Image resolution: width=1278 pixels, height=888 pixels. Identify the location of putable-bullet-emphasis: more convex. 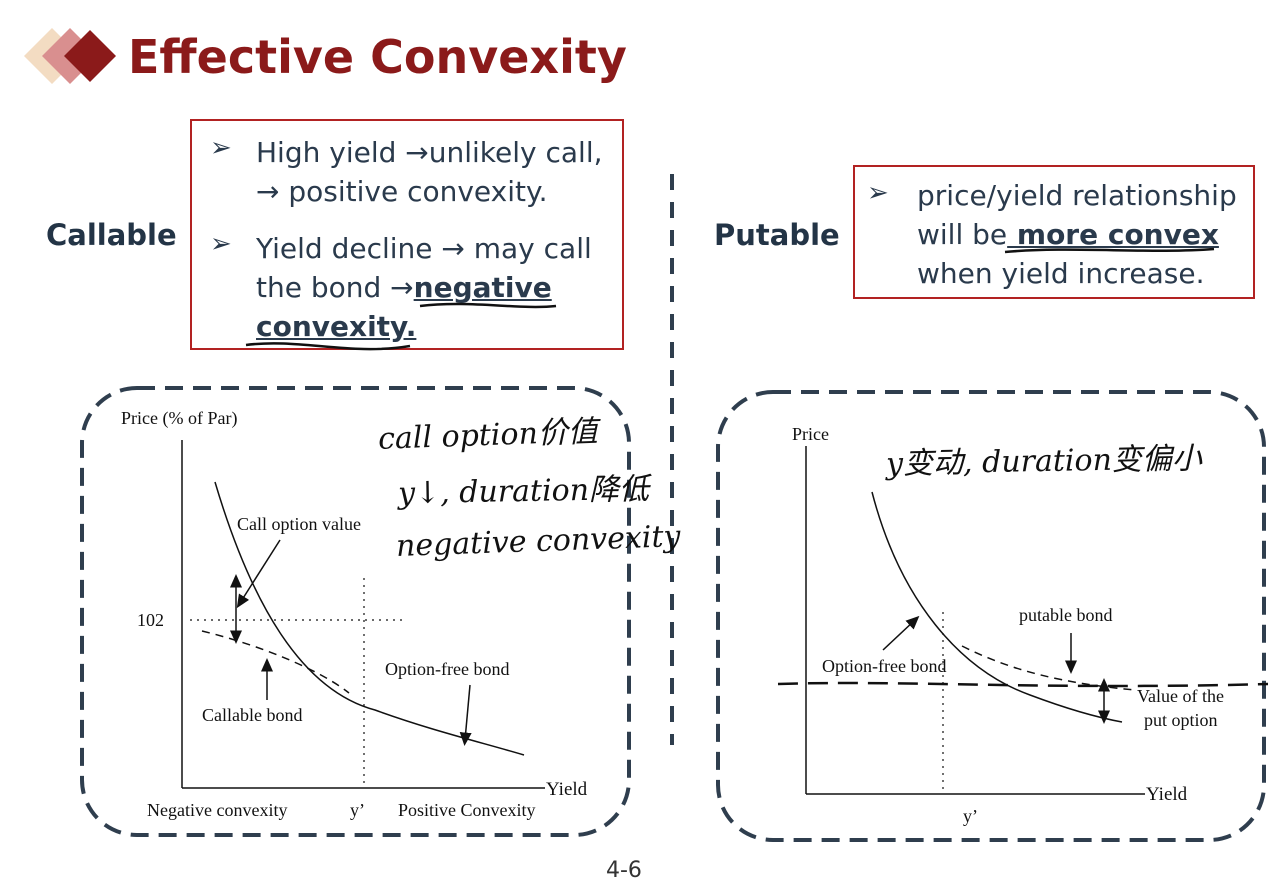
(1113, 234).